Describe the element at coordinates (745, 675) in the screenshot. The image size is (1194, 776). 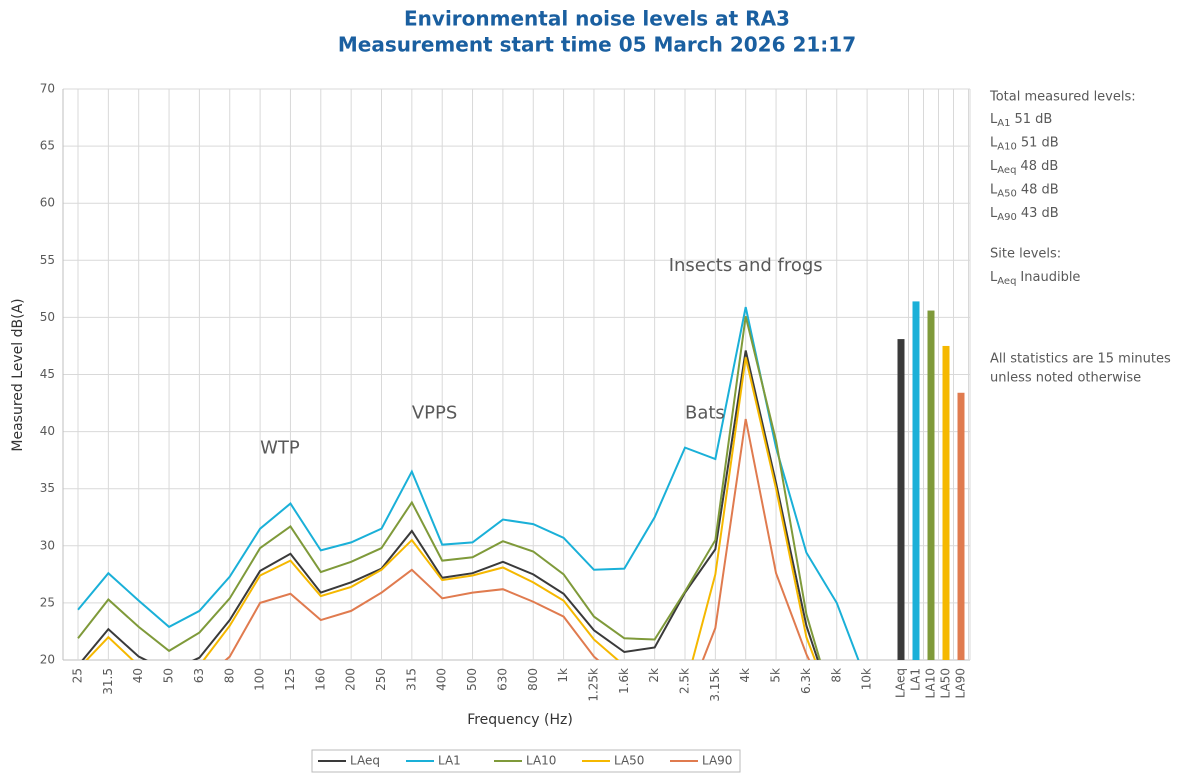
I see `x-tick-label: 4k` at that location.